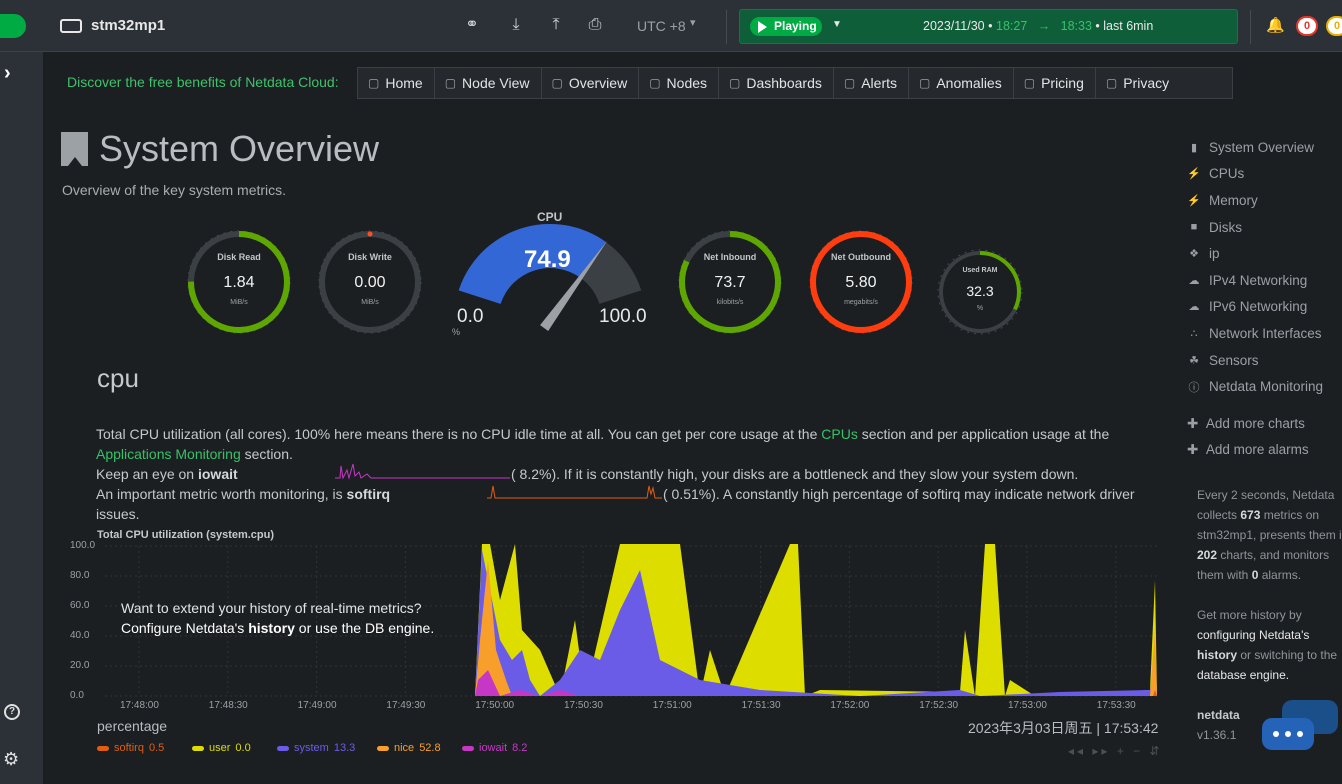  Describe the element at coordinates (961, 83) in the screenshot. I see `nav-anomalies: ▢ Anomalies` at that location.